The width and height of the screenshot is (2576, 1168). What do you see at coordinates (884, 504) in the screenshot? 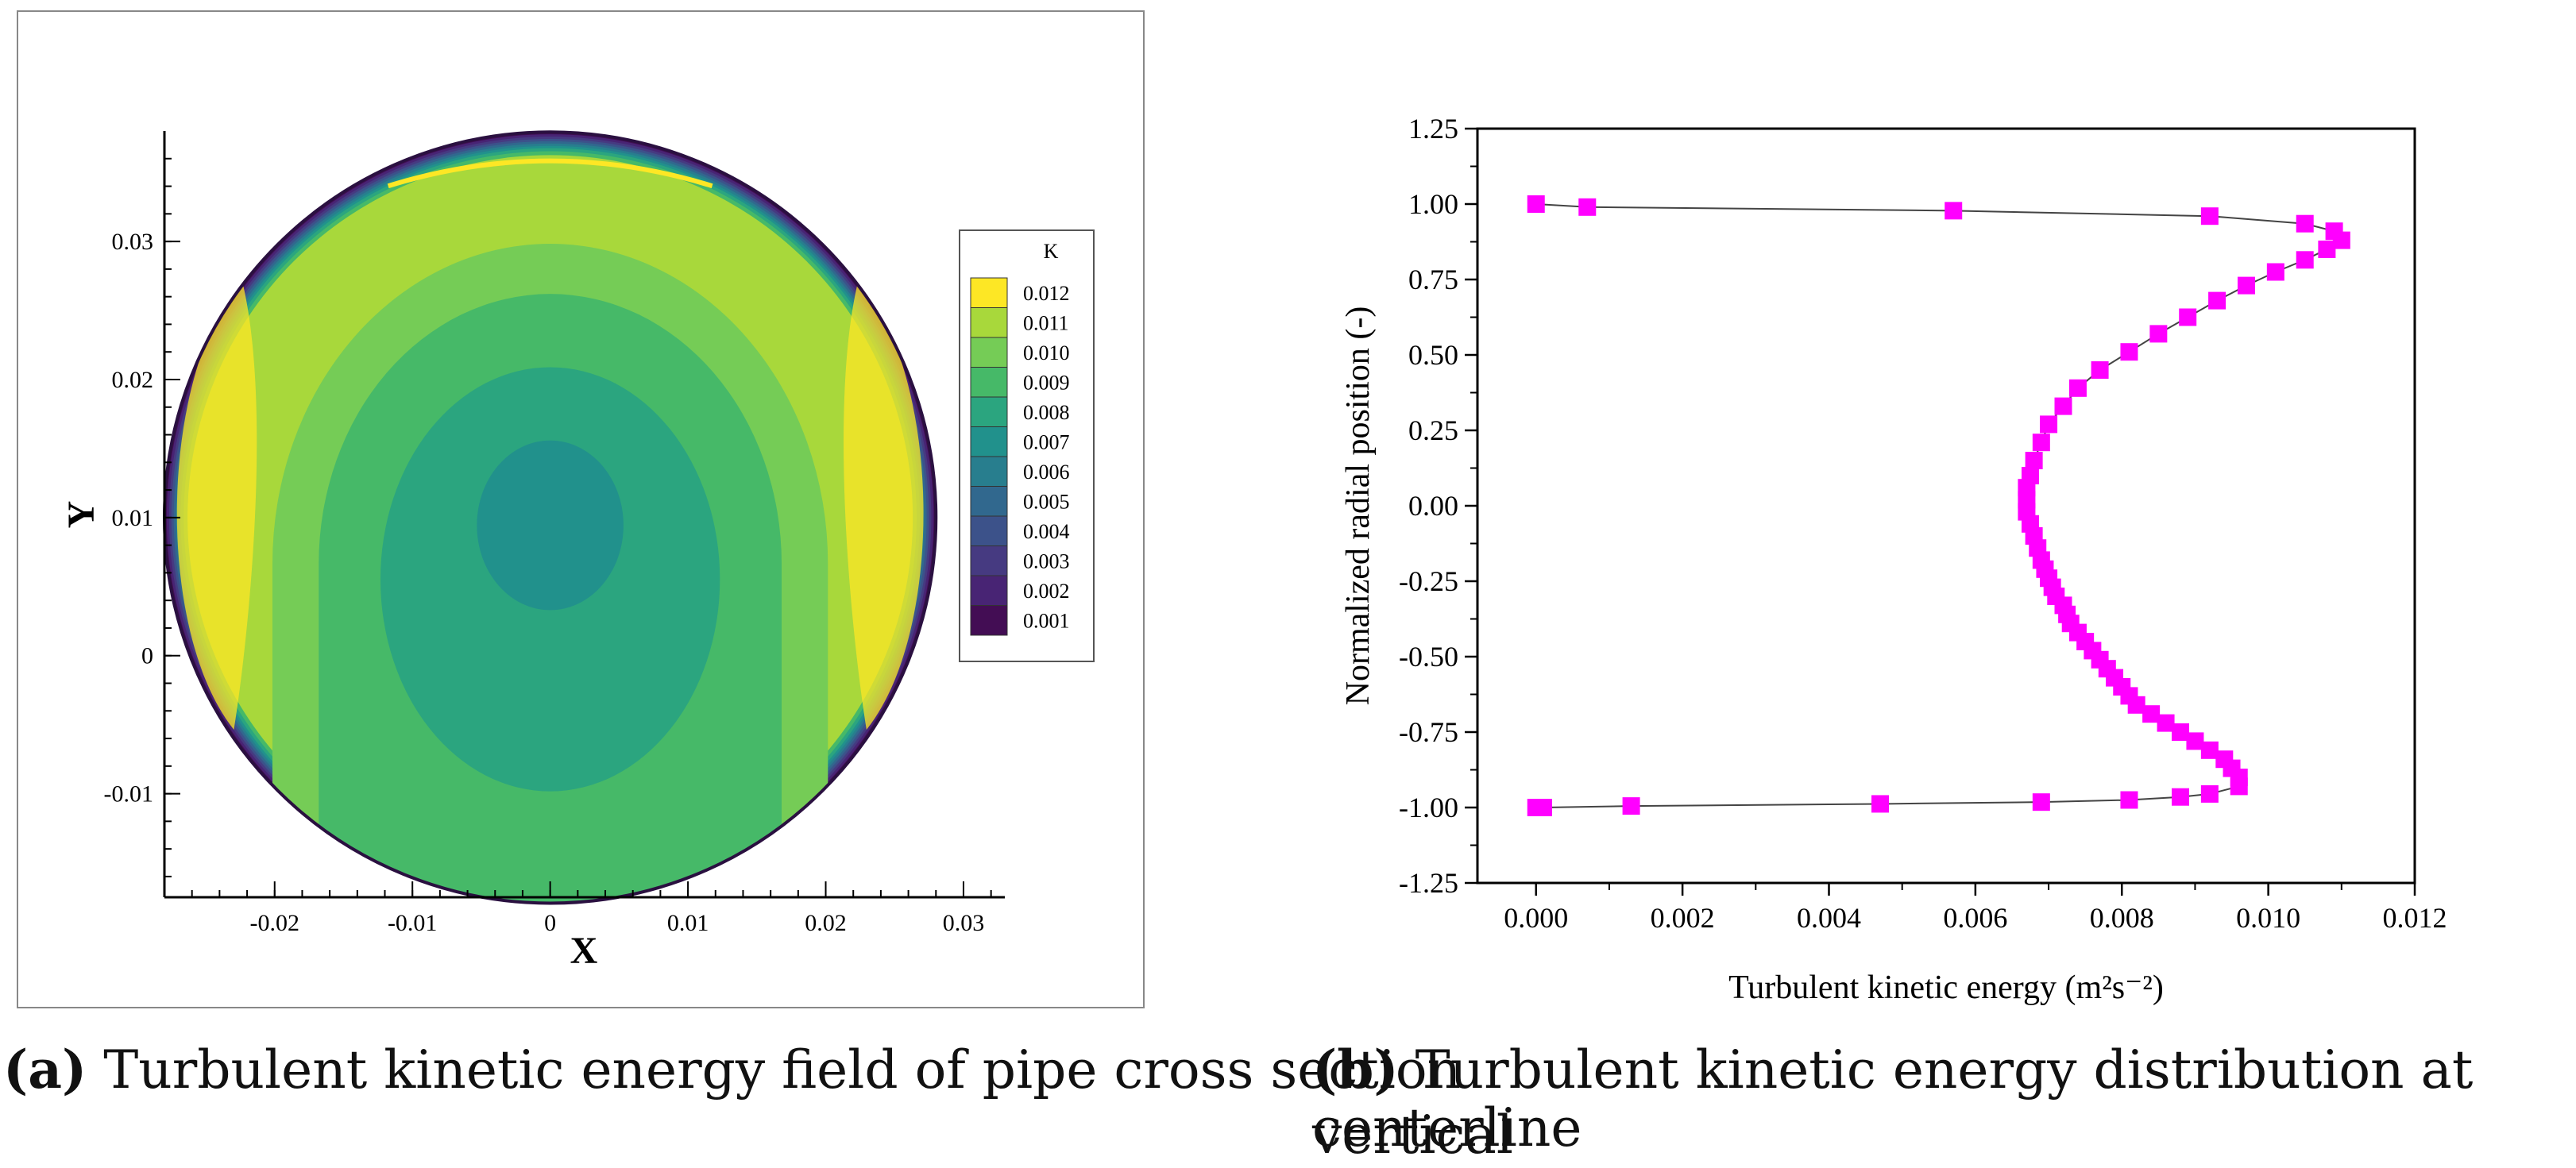
I see `contour-lobe-right` at bounding box center [884, 504].